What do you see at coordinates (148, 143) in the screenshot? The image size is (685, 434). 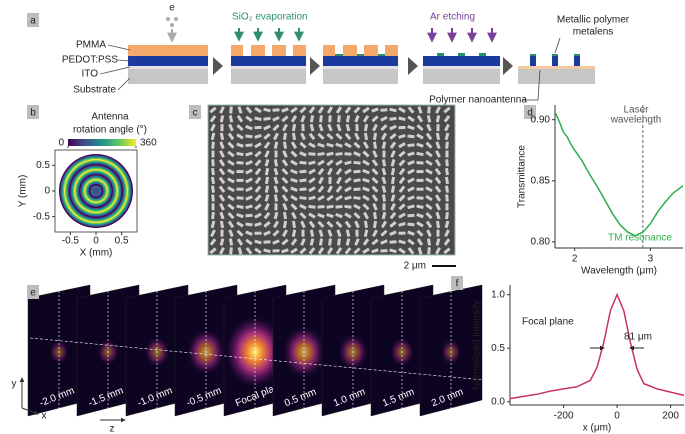 I see `colorbar-tick-label: 360` at bounding box center [148, 143].